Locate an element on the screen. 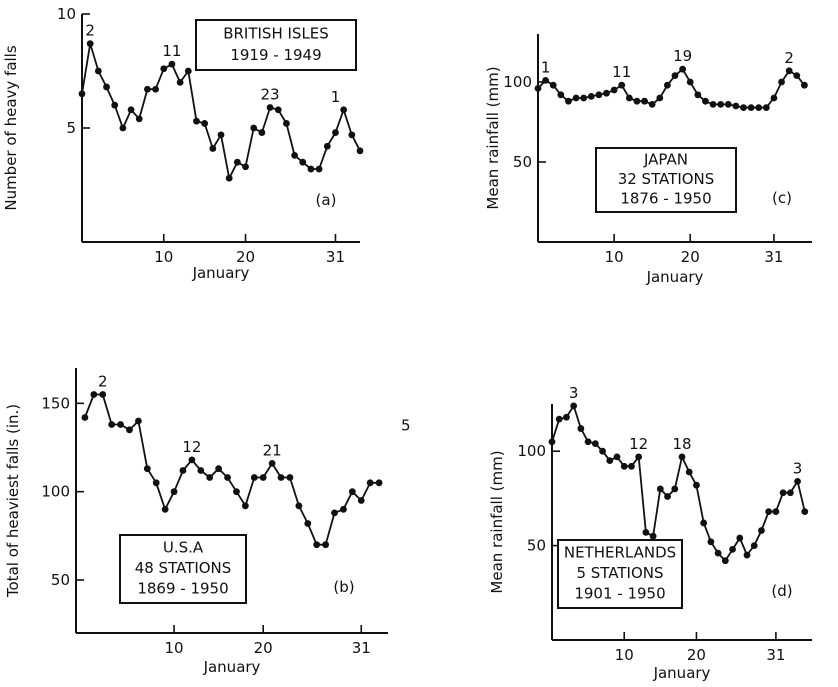  info-box is located at coordinates (620, 574).